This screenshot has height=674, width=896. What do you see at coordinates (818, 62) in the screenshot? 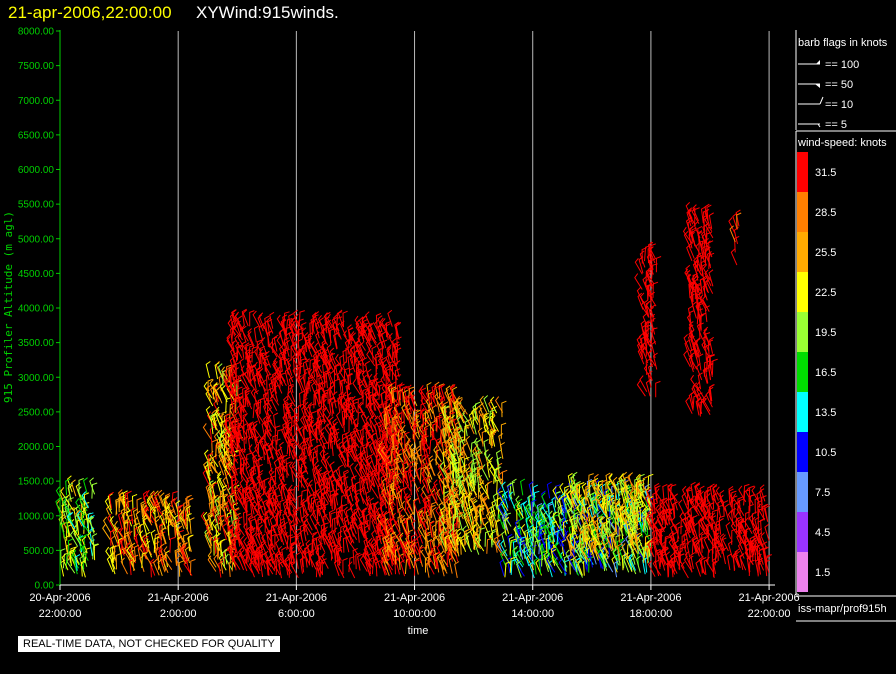
I see `barb-legend-flag` at bounding box center [818, 62].